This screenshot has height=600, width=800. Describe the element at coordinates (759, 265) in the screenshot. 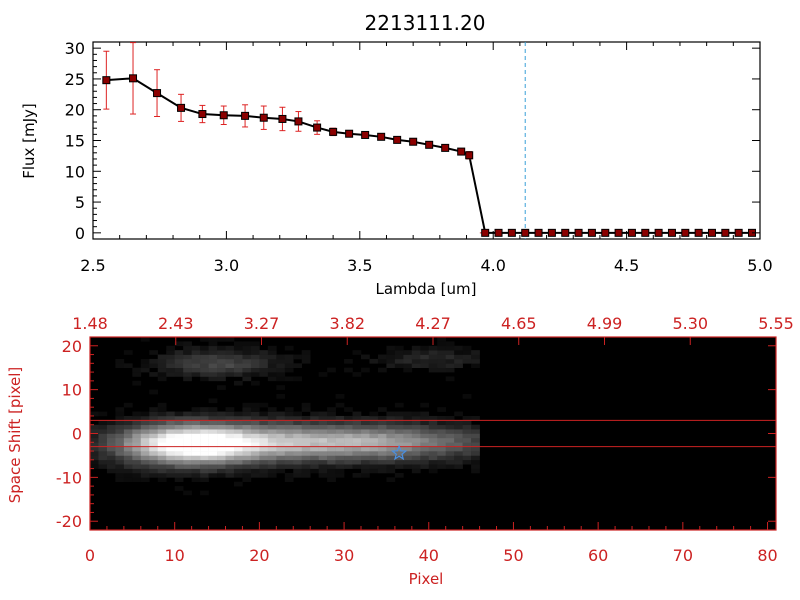

I see `x-tick-label: 5.0` at that location.